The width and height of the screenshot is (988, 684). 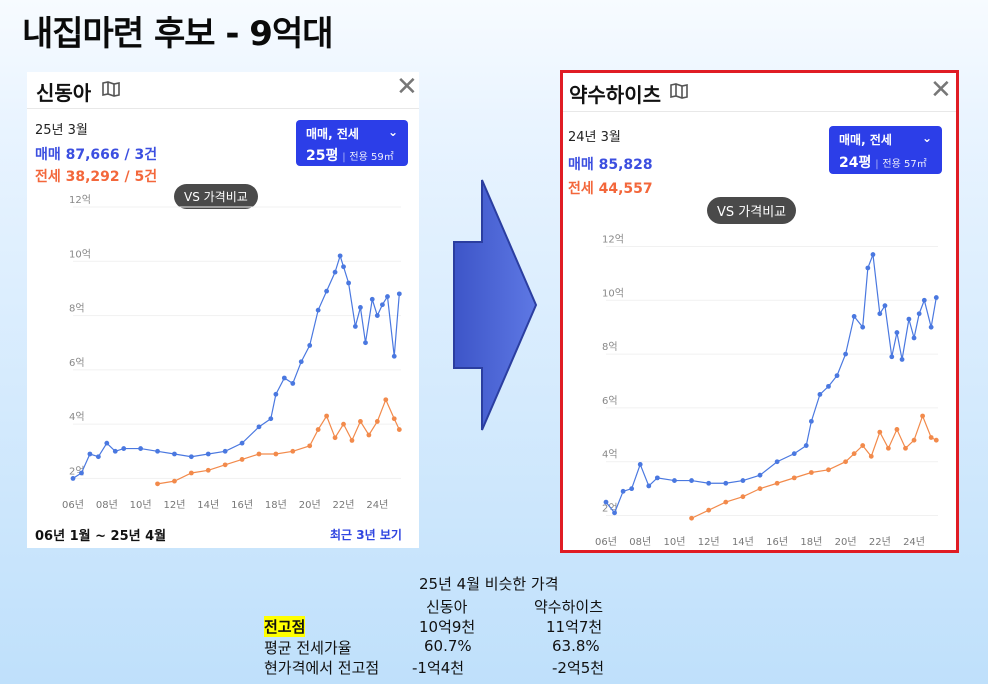 I want to click on series-line-sale, so click(x=771, y=384).